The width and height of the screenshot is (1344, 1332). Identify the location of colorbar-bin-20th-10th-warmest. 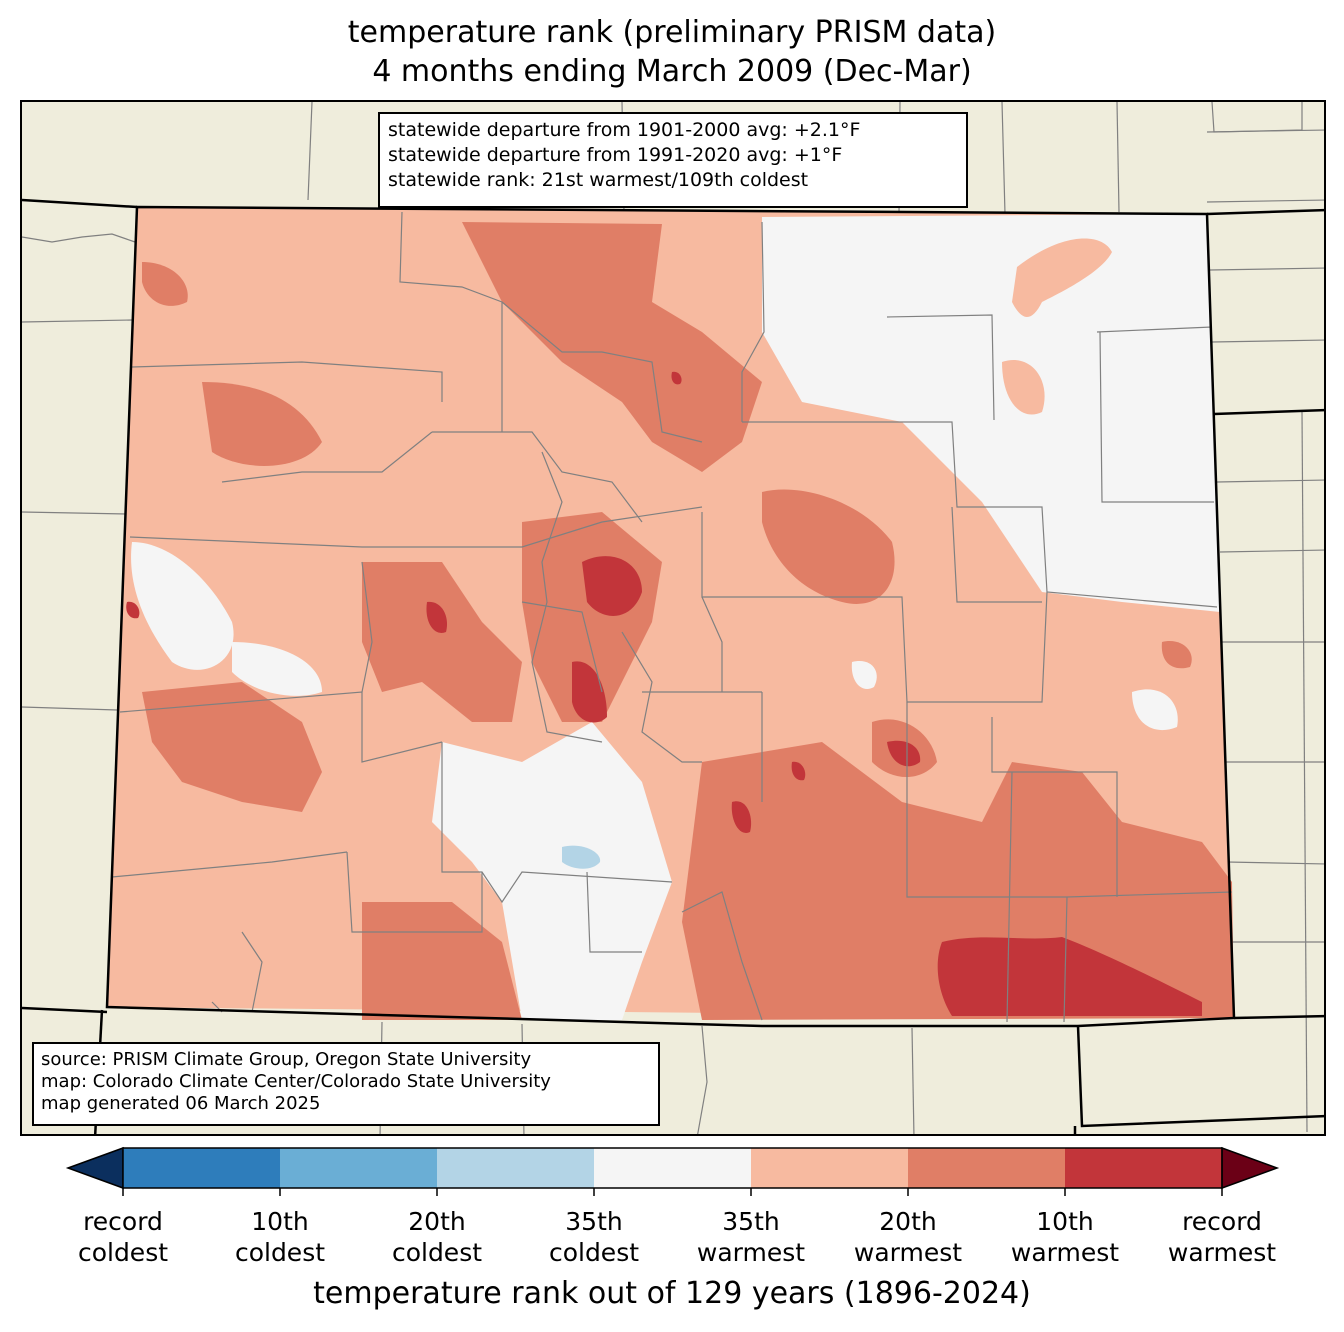
(986, 1168).